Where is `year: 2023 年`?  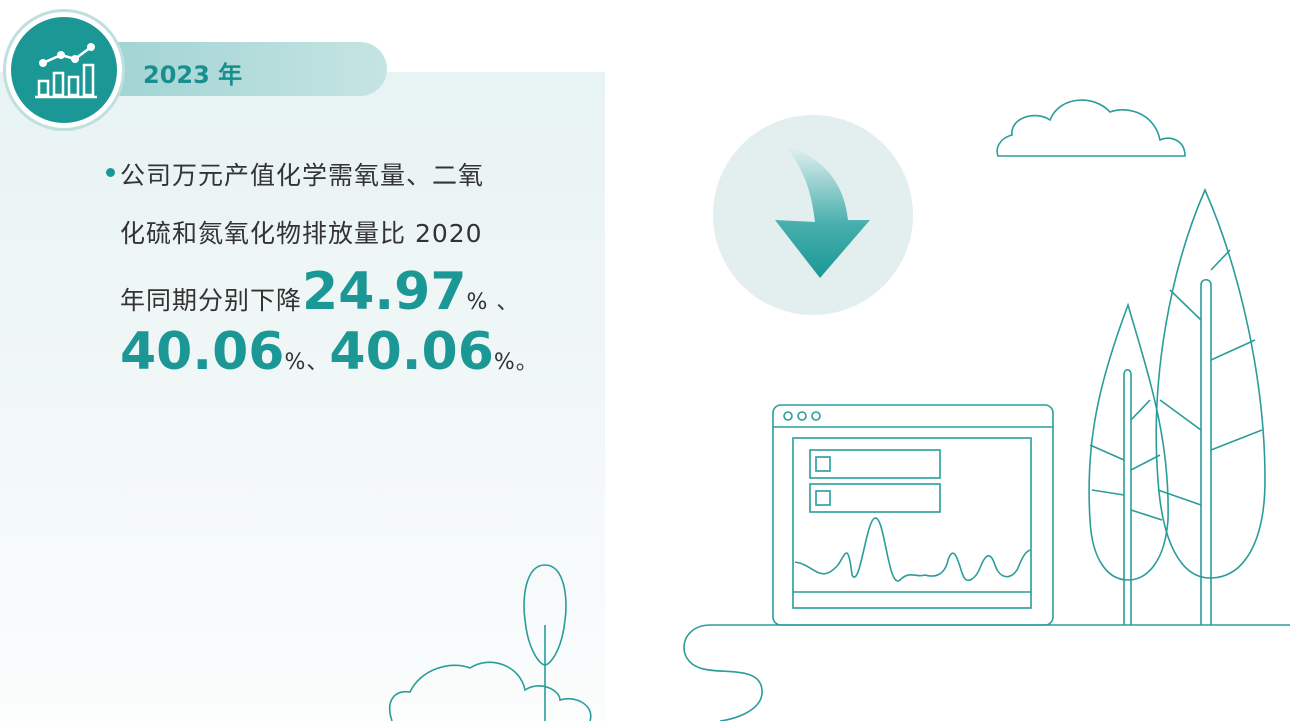 year: 2023 年 is located at coordinates (193, 75).